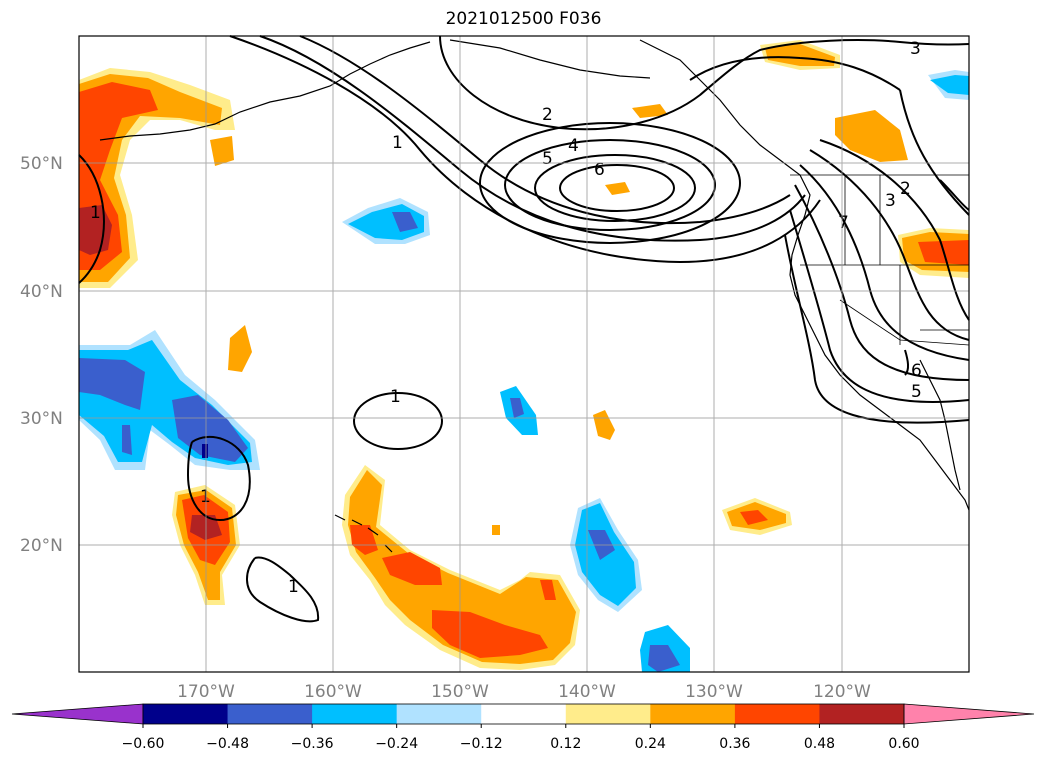 Image resolution: width=1047 pixels, height=763 pixels. I want to click on colorbar-extend-max, so click(969, 714).